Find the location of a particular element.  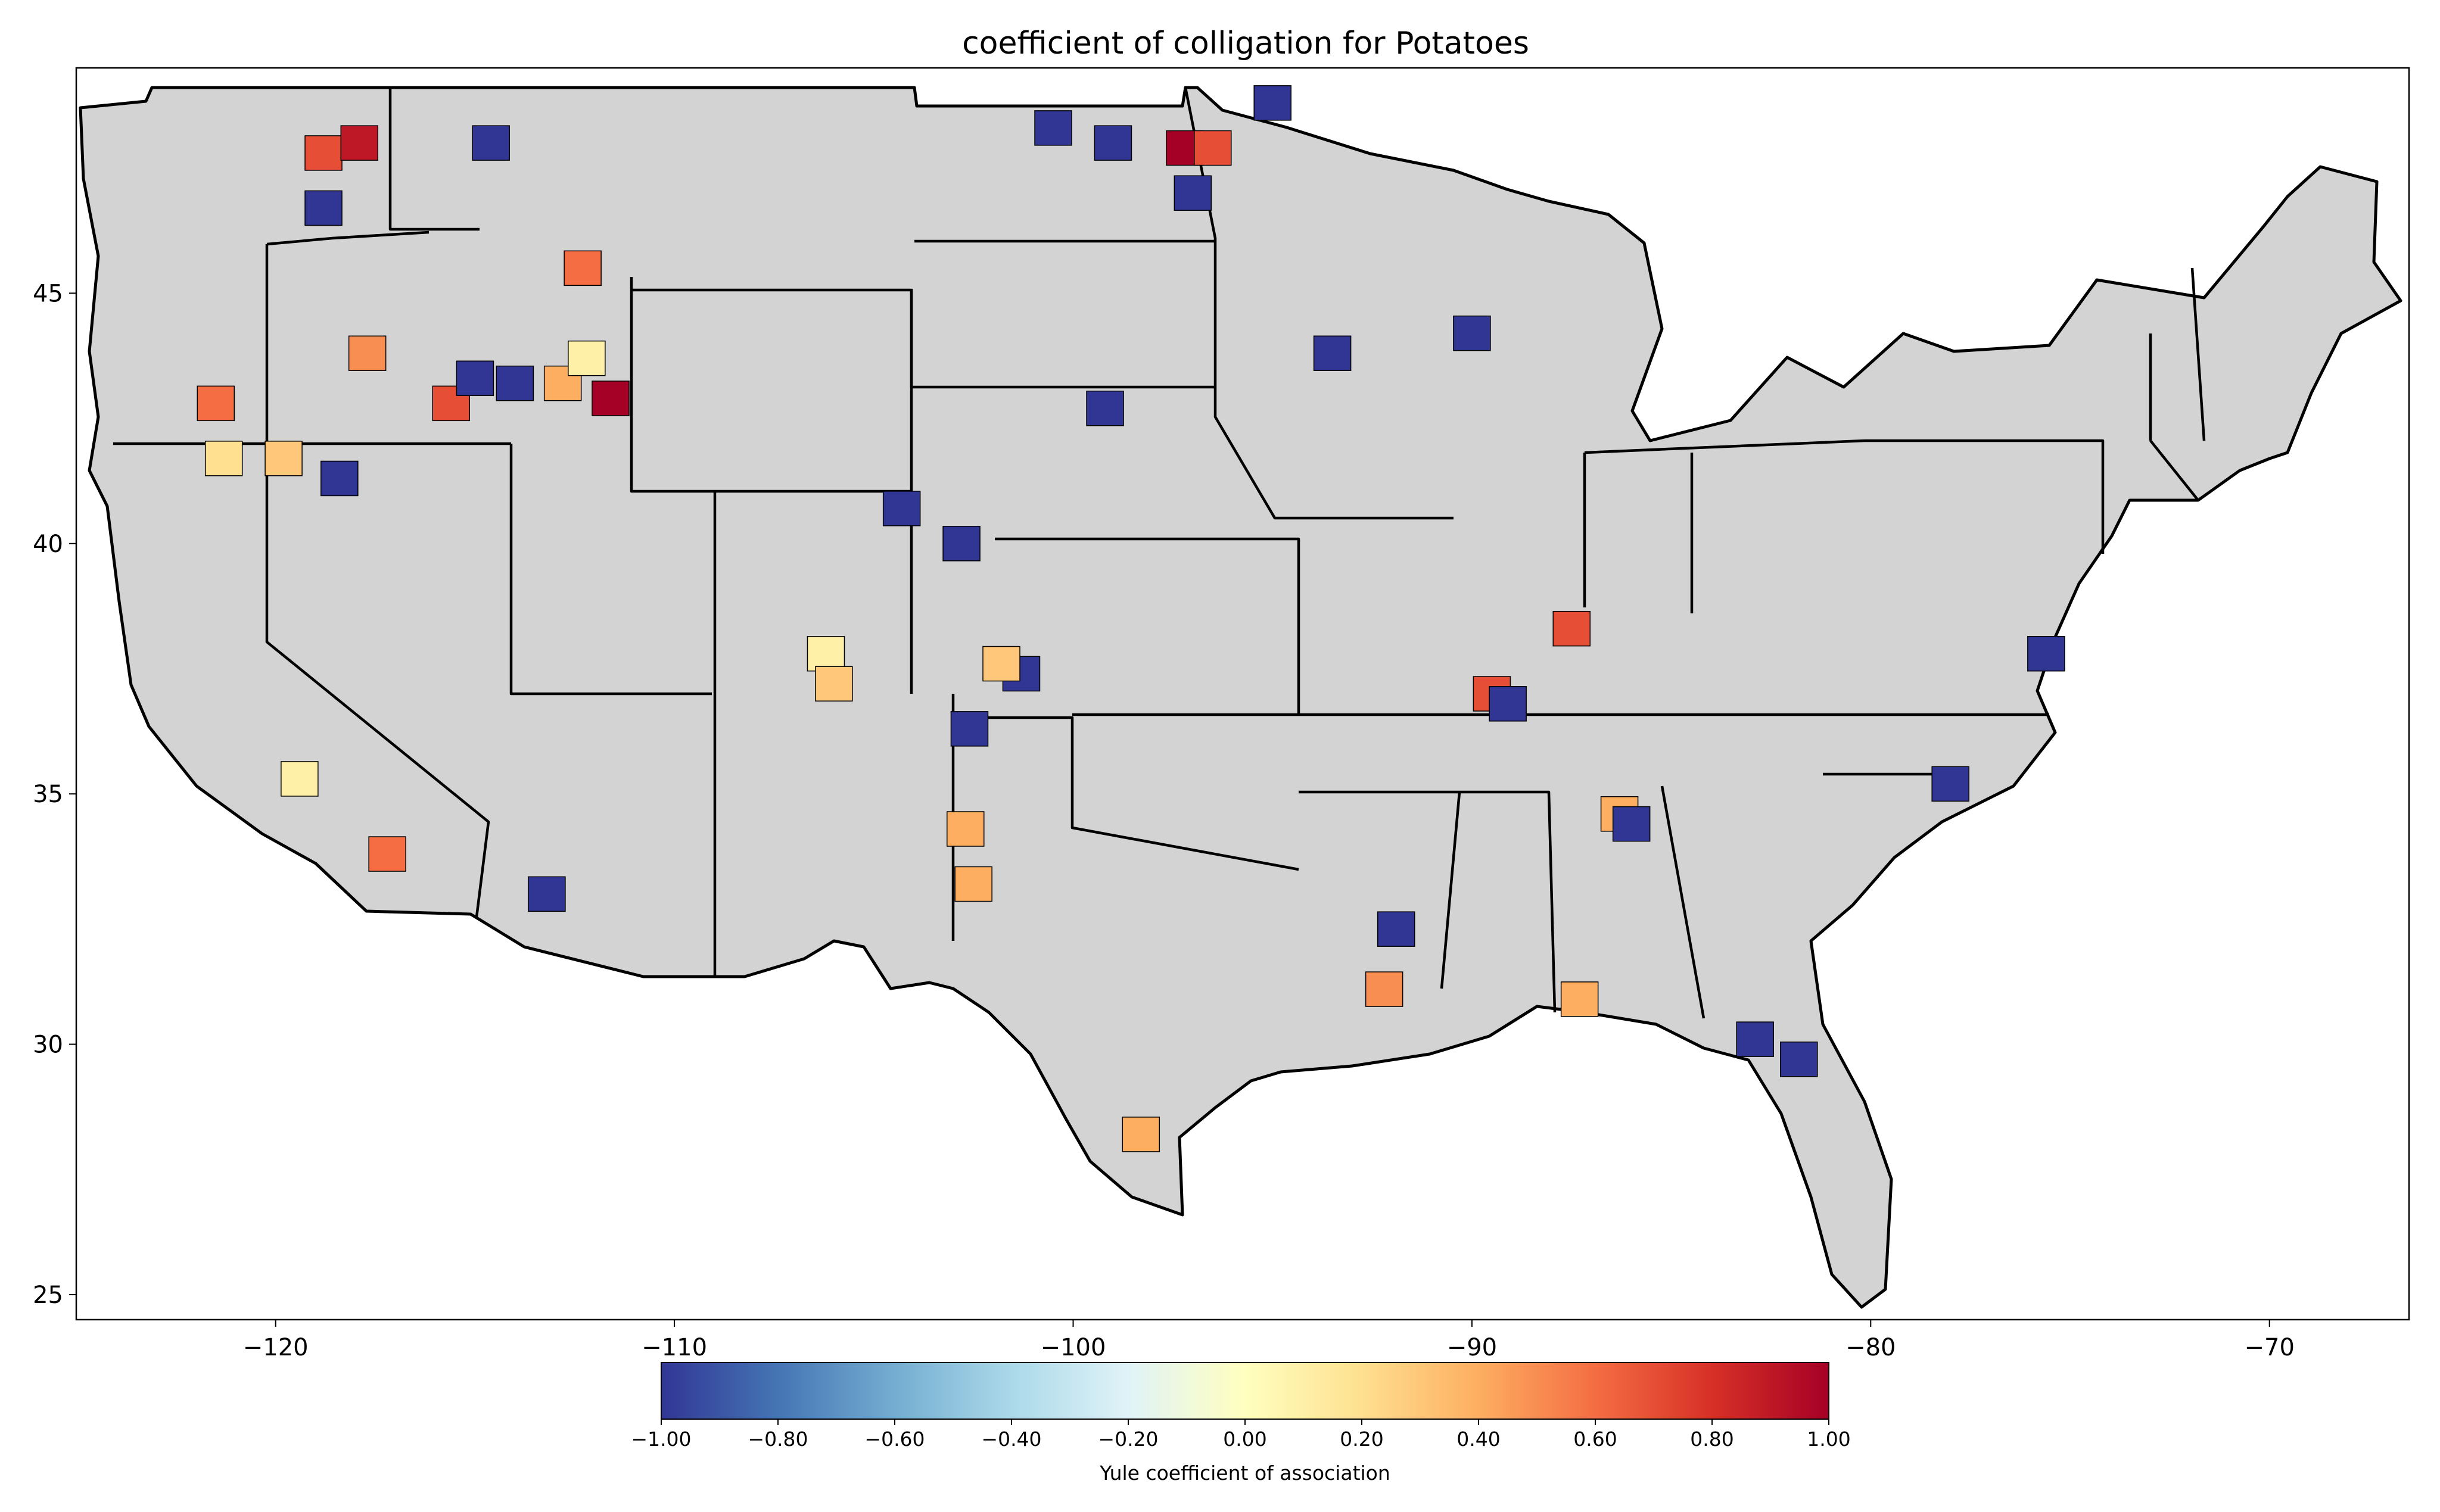

x-tick-label: −80 is located at coordinates (1870, 1347).